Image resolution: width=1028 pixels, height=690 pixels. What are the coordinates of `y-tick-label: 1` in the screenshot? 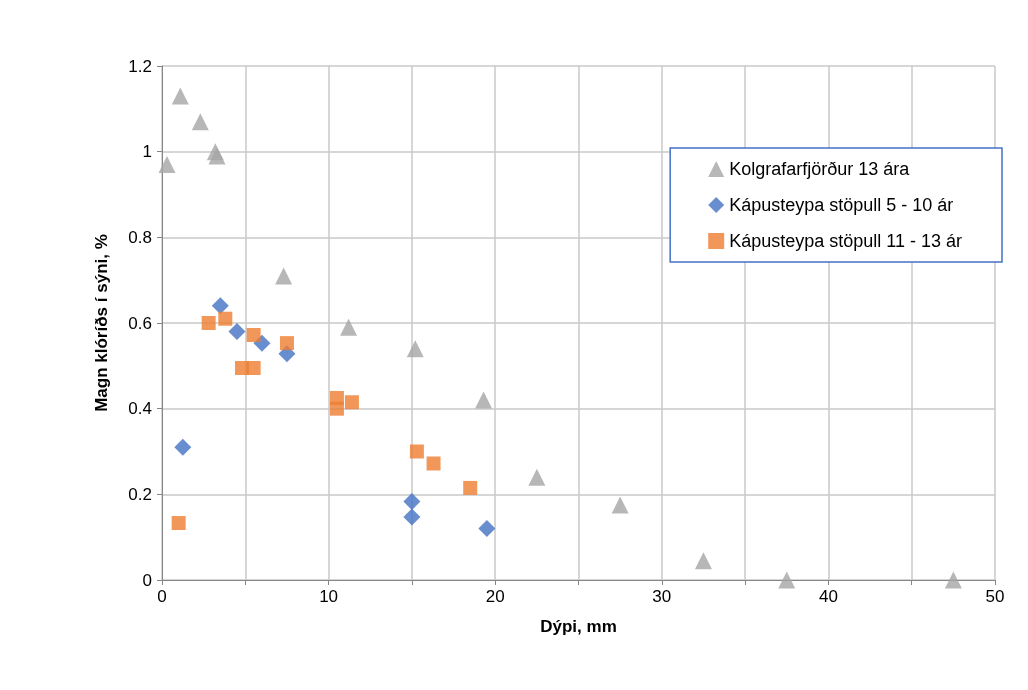 It's located at (147, 152).